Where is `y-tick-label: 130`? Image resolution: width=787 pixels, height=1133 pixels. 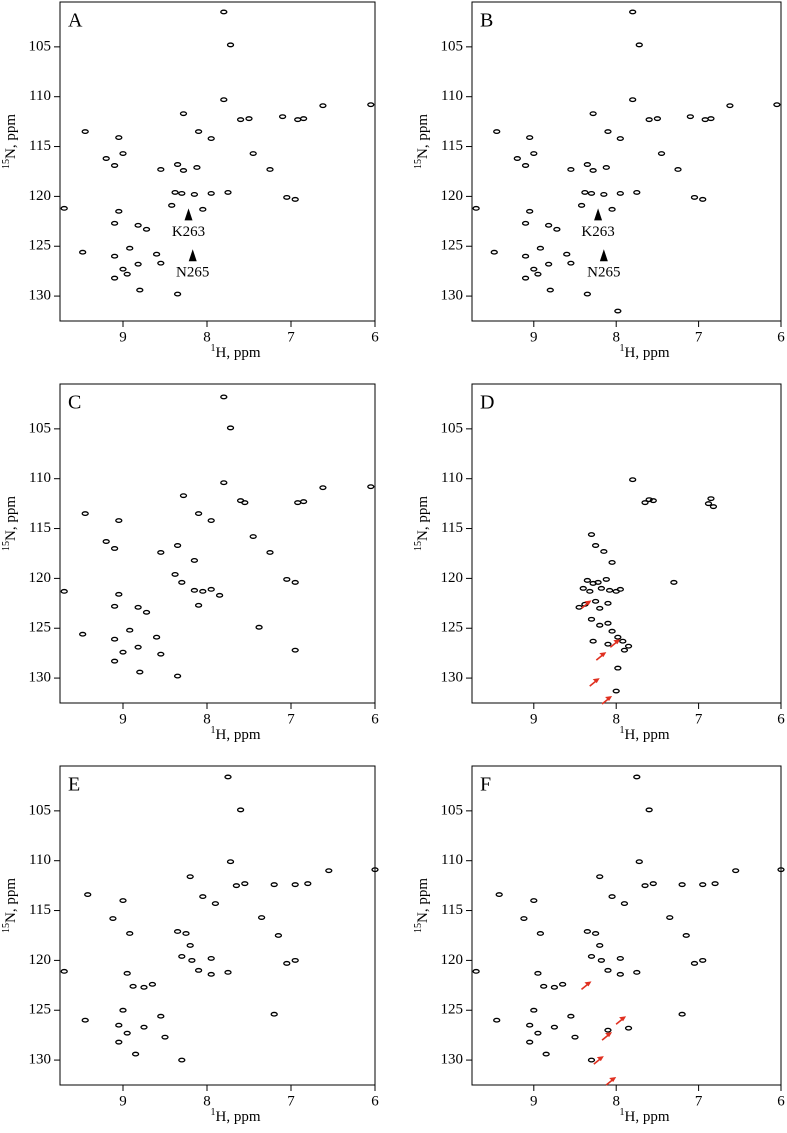 y-tick-label: 130 is located at coordinates (452, 296).